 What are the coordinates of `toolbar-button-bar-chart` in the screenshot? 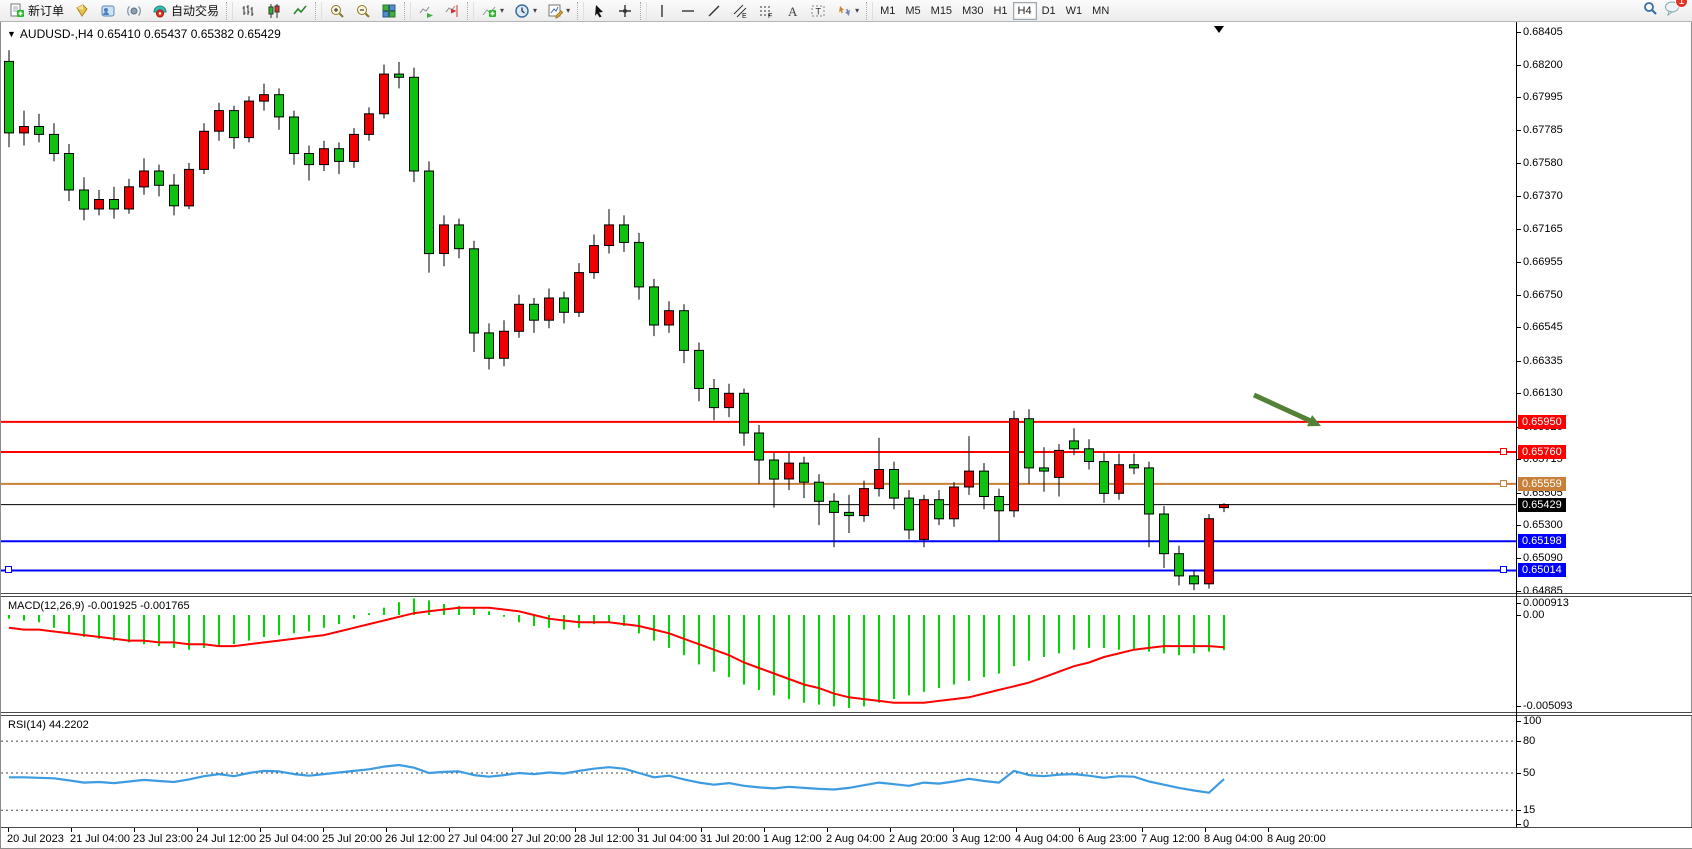 It's located at (248, 11).